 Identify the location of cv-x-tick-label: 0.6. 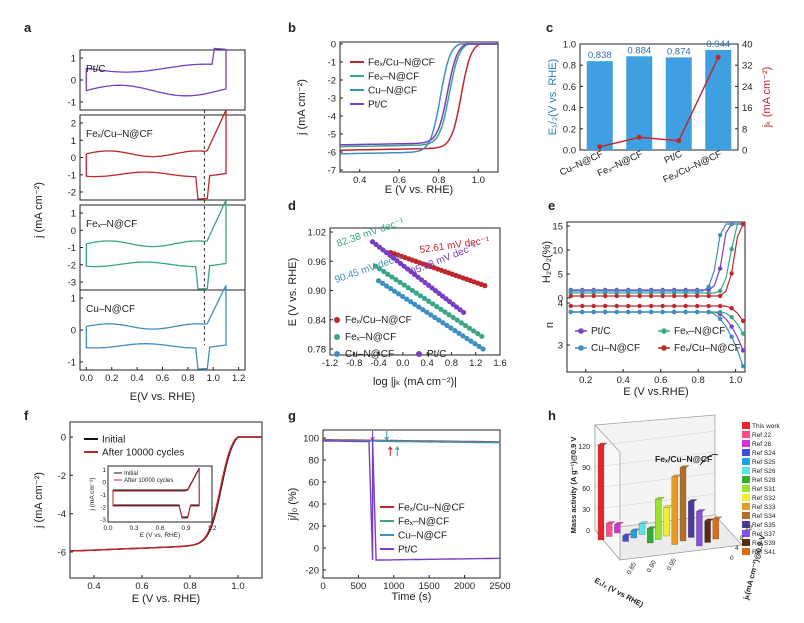
(162, 378).